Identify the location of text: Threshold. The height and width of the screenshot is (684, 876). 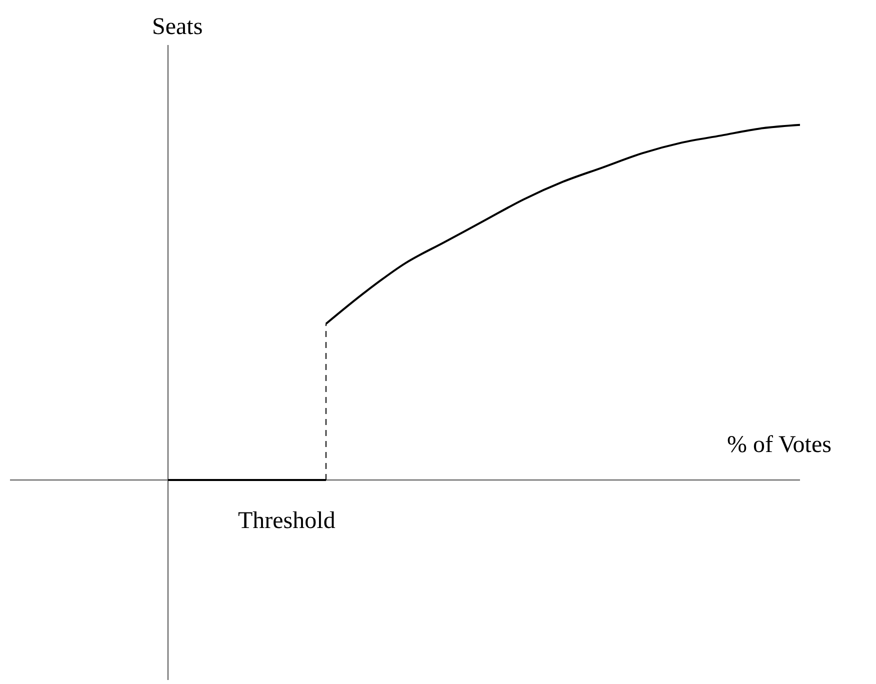
(287, 521).